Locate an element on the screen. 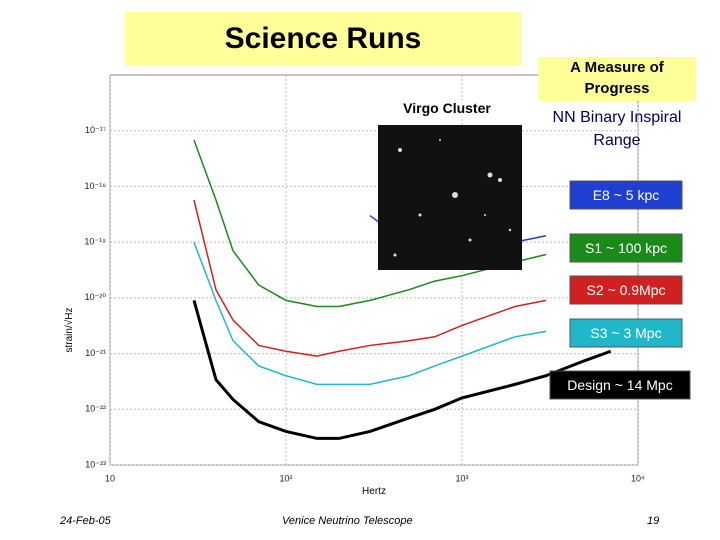  legend-label: S2 ~ 0.9Mpc is located at coordinates (626, 290).